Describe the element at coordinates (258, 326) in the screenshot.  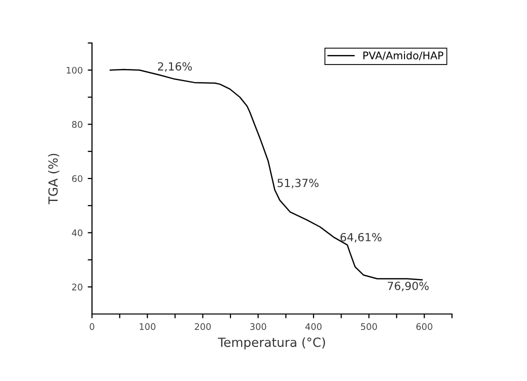
I see `x-tick-label: 300` at that location.